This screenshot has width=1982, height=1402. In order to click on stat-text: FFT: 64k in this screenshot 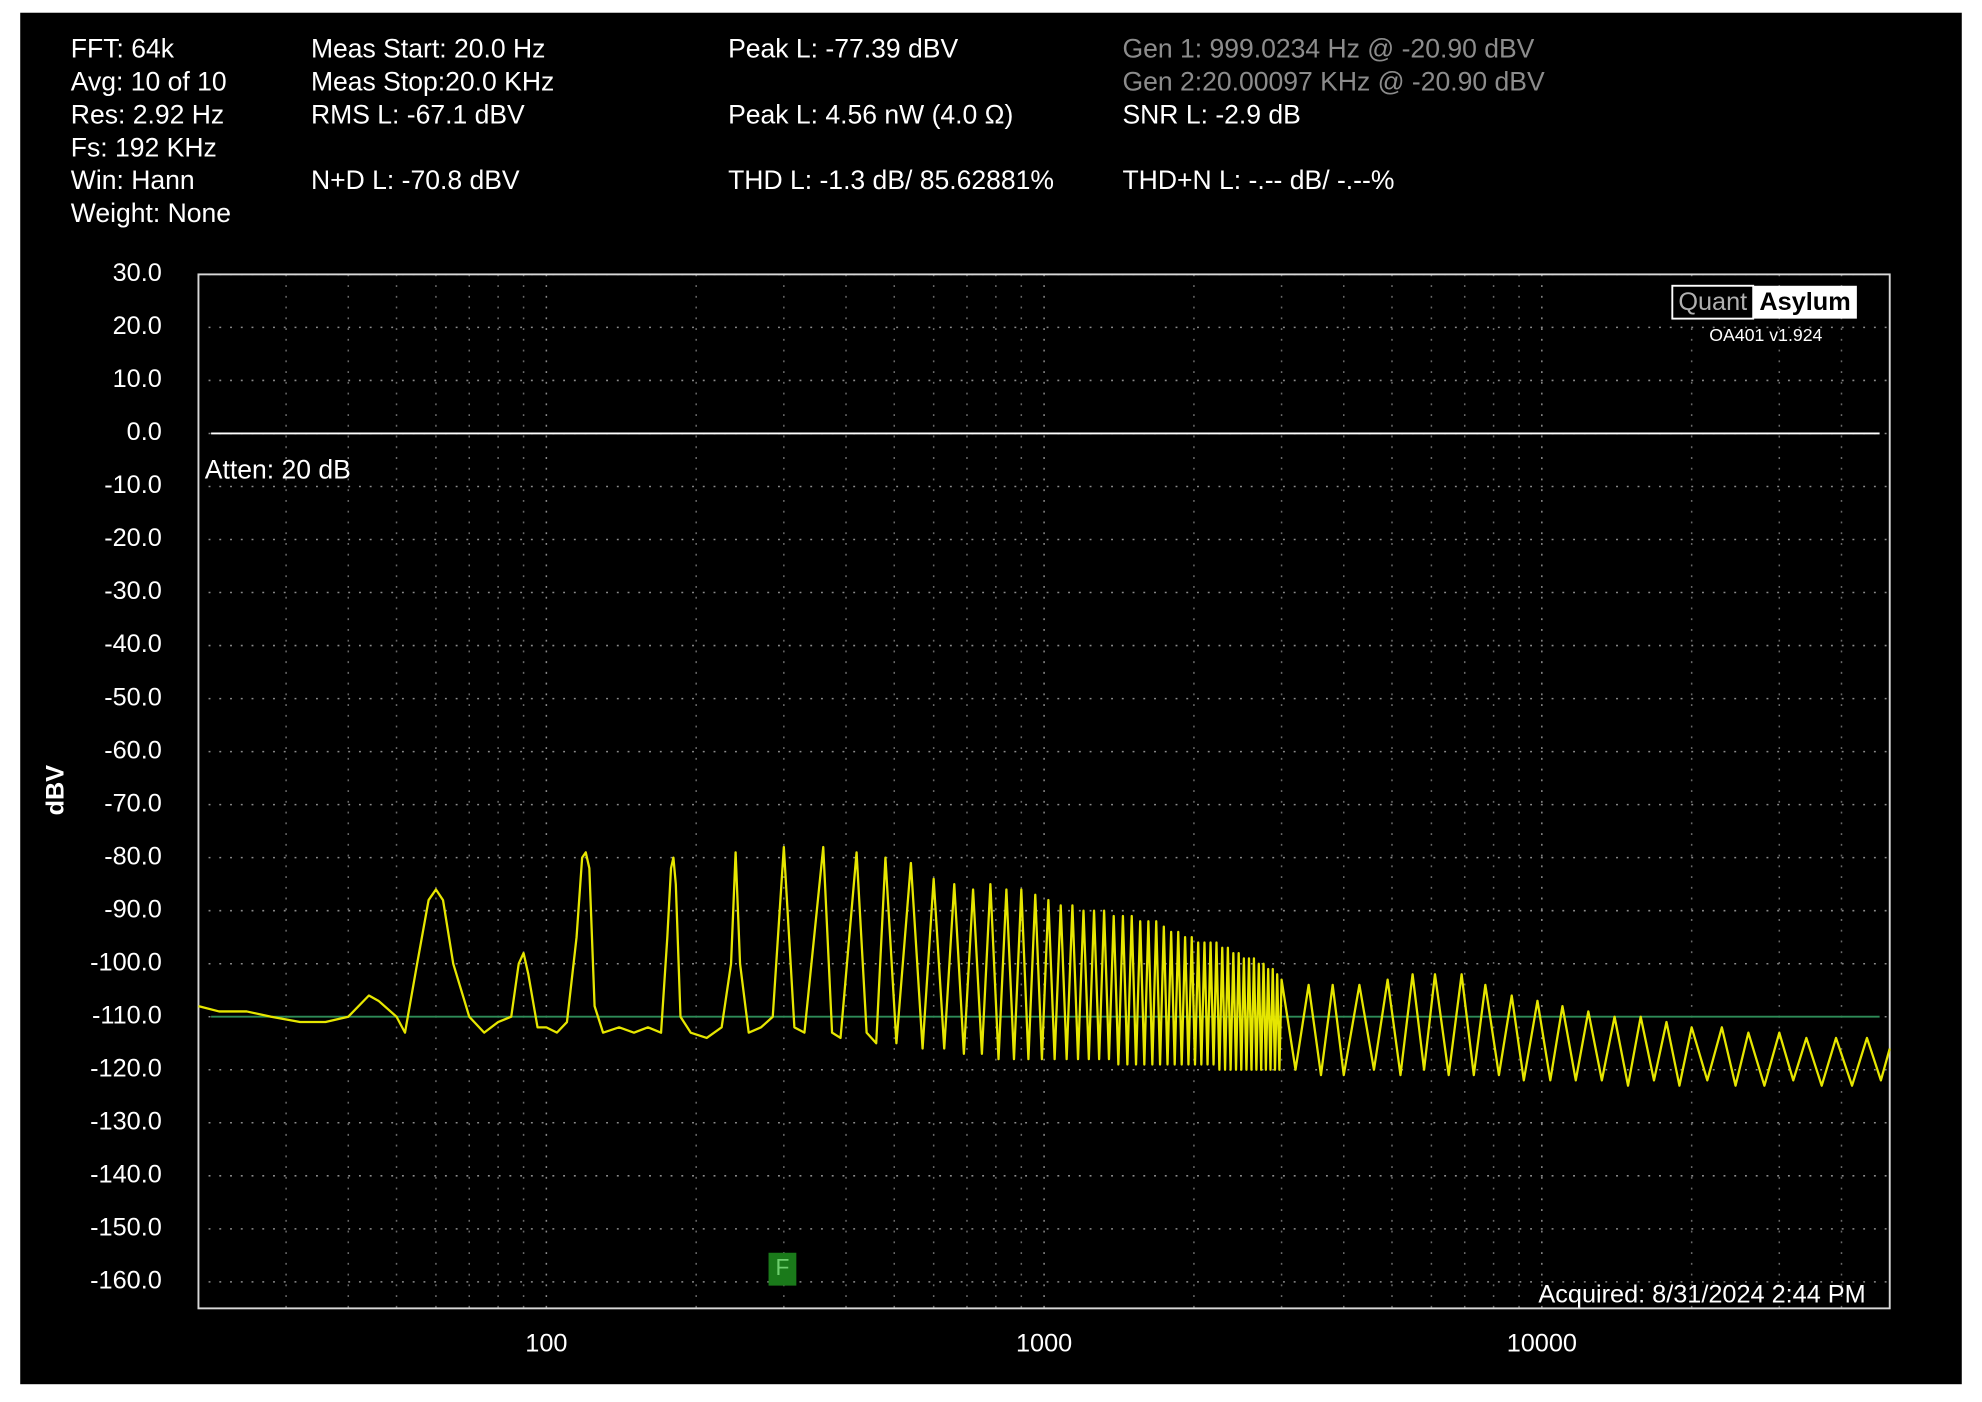, I will do `click(123, 49)`.